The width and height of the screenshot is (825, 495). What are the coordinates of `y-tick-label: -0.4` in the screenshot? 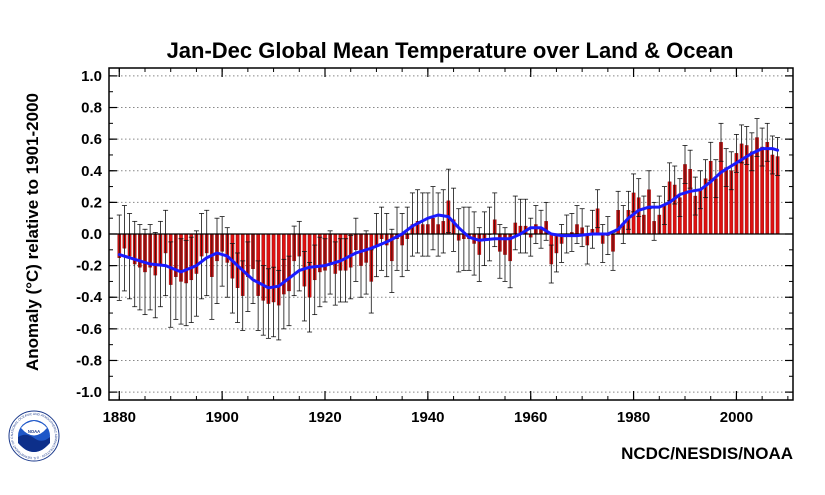 It's located at (89, 297).